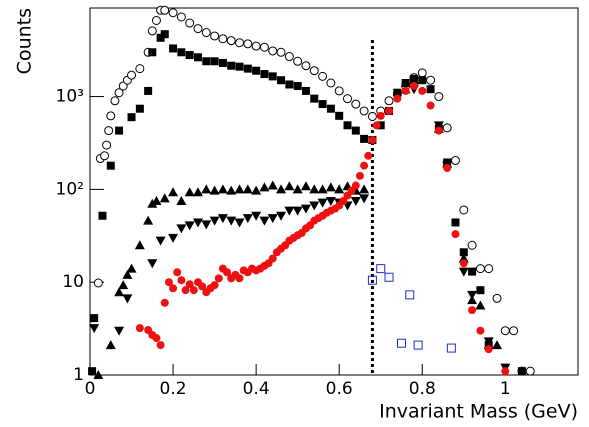  Describe the element at coordinates (339, 389) in the screenshot. I see `x-tick-label: 0.6` at that location.